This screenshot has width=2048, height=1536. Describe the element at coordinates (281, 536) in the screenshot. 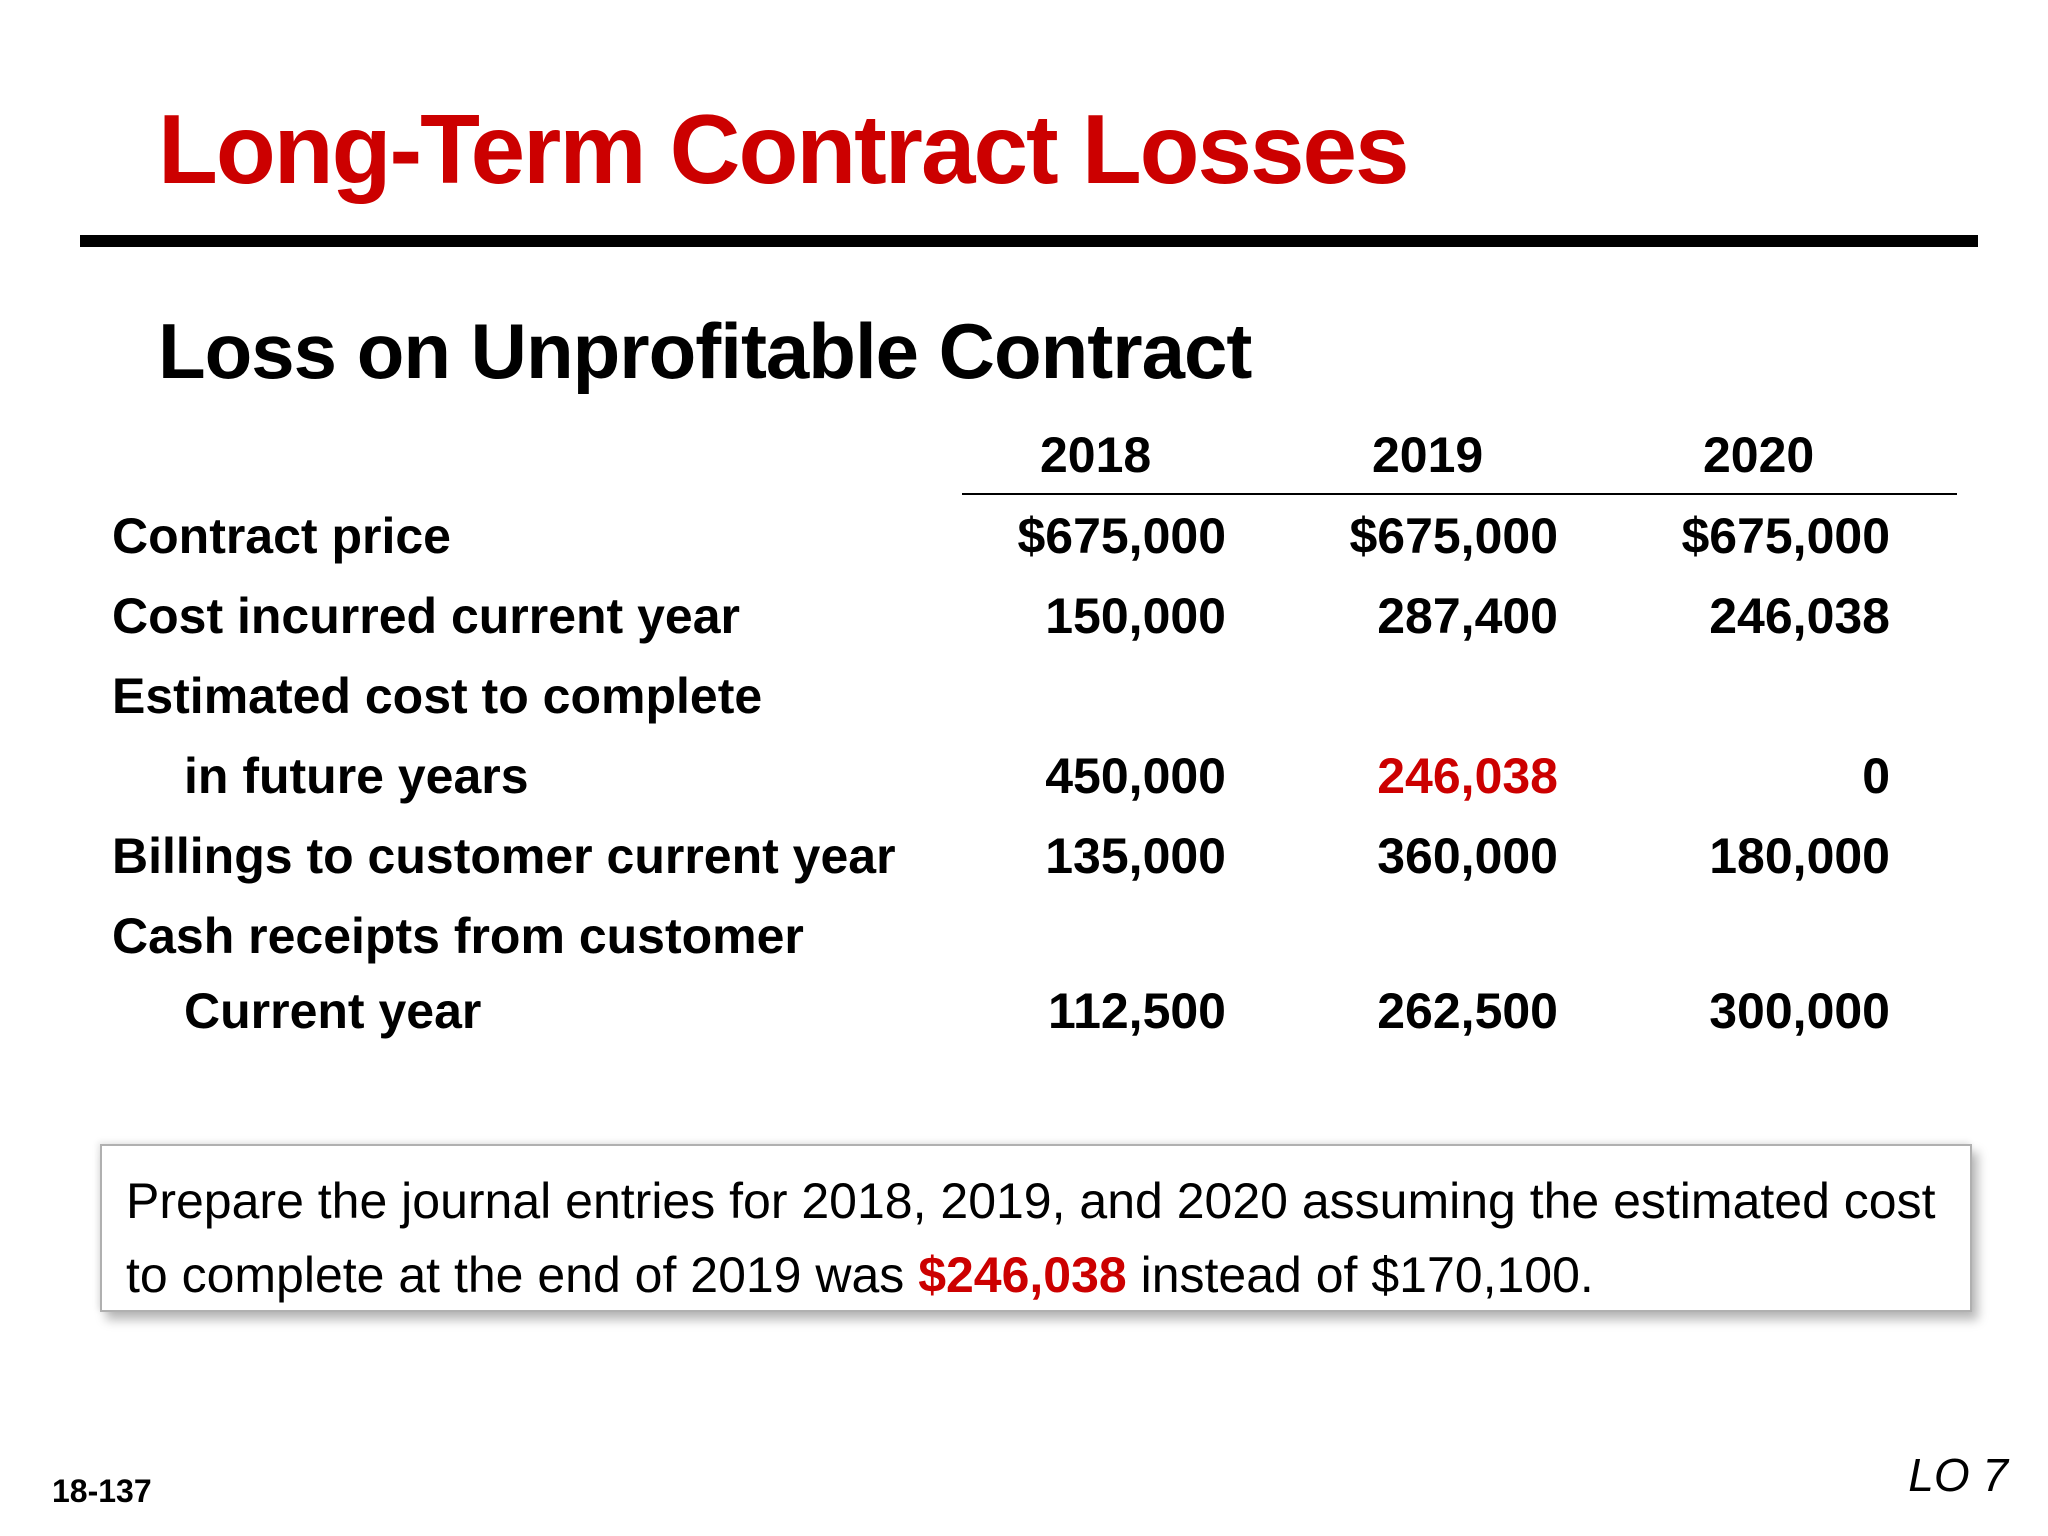

I see `row-label-contract-price: Contract price` at that location.